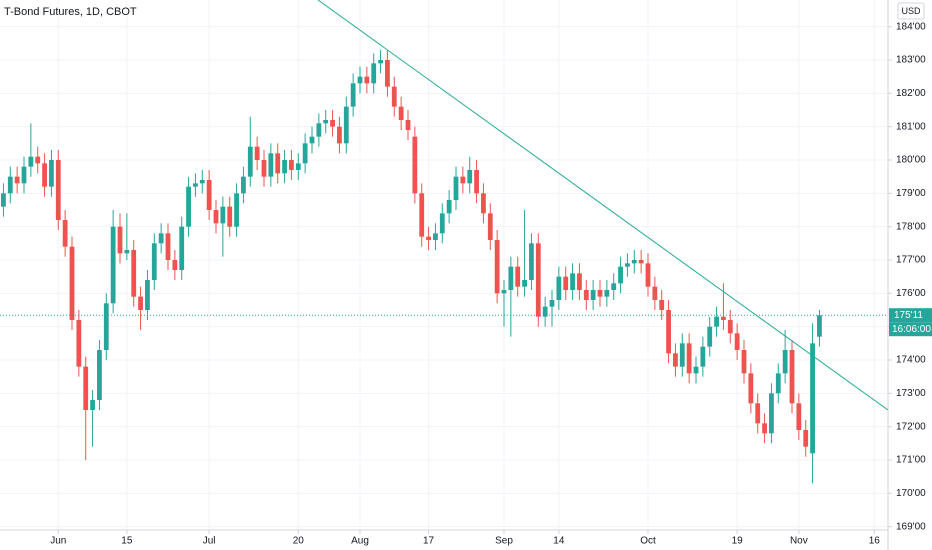 Image resolution: width=932 pixels, height=550 pixels. I want to click on countdown-box, so click(910, 329).